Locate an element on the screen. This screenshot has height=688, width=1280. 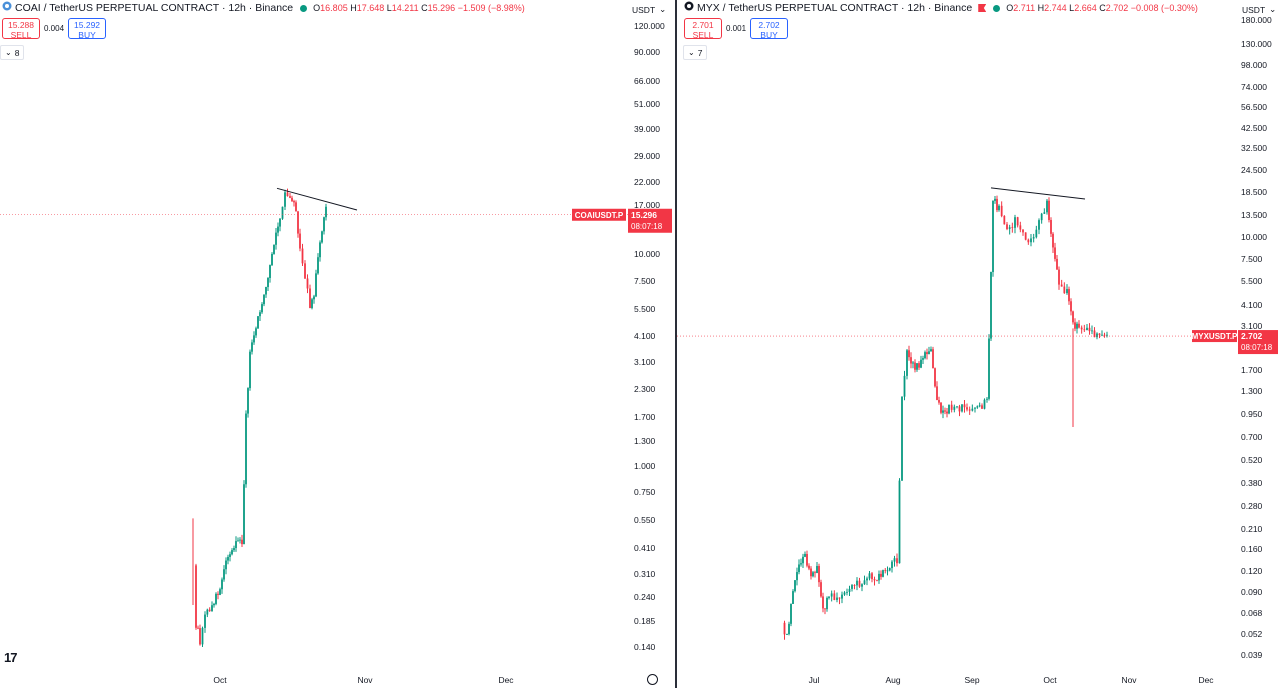
last-price-label: 15.296 is located at coordinates (644, 215).